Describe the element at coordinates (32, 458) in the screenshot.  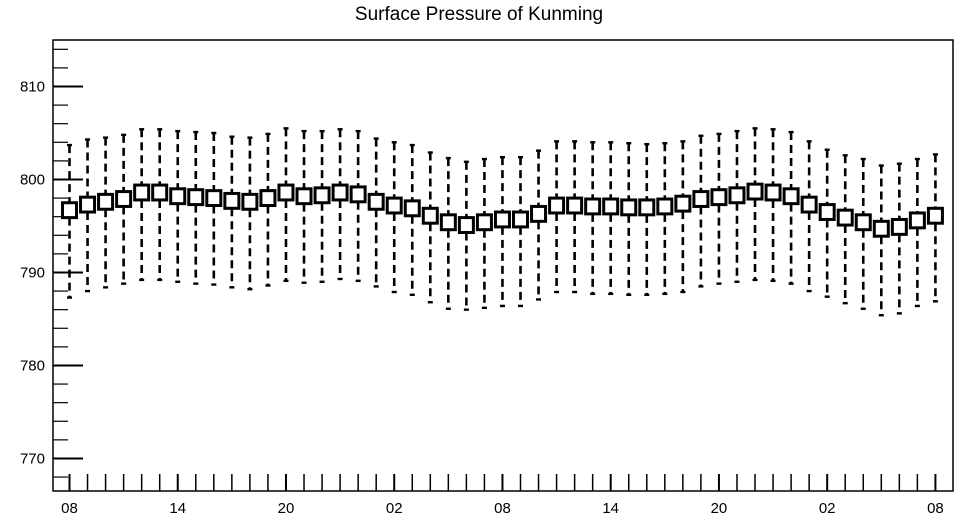
I see `y-tick-label: 770` at that location.